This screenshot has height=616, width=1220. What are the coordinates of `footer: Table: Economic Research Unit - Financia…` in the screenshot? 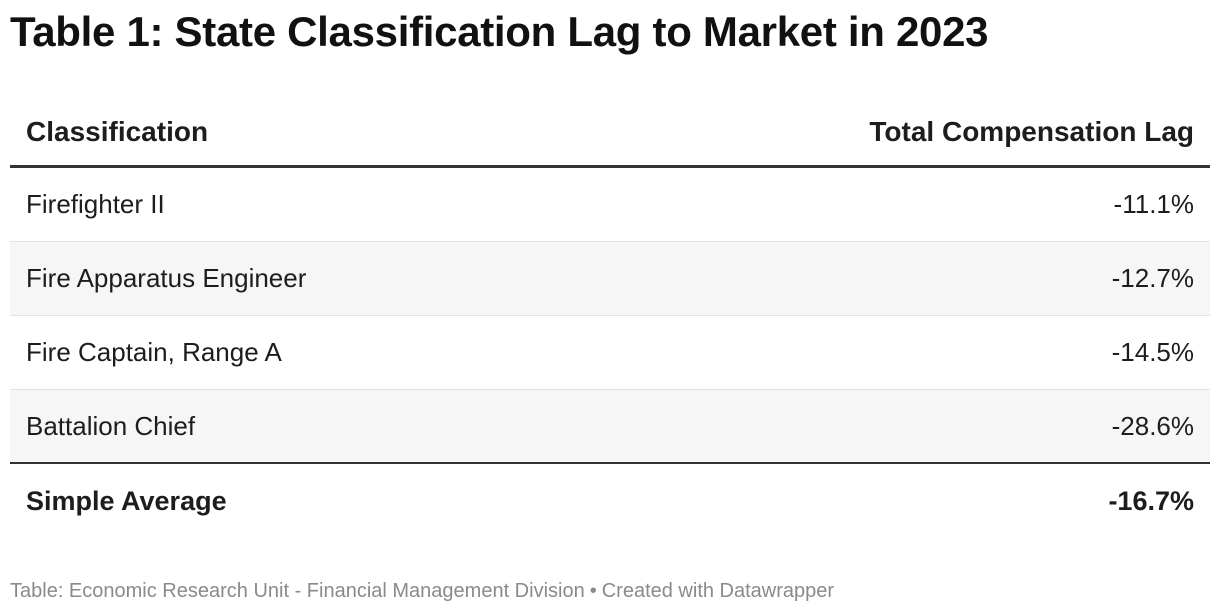 It's located at (422, 591).